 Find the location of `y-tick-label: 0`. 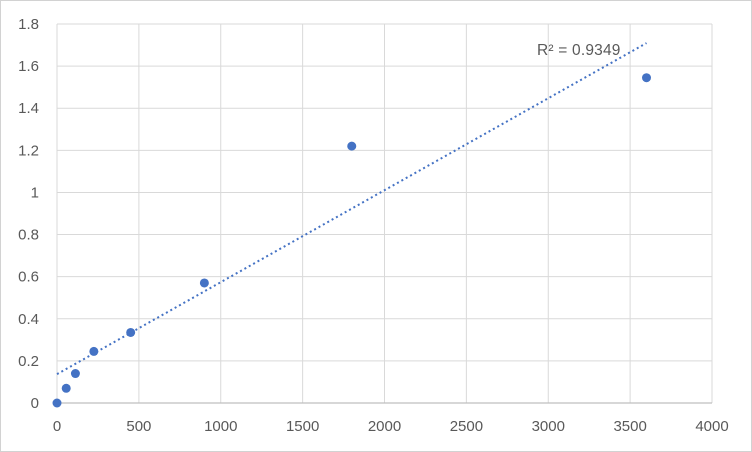

y-tick-label: 0 is located at coordinates (35, 403).